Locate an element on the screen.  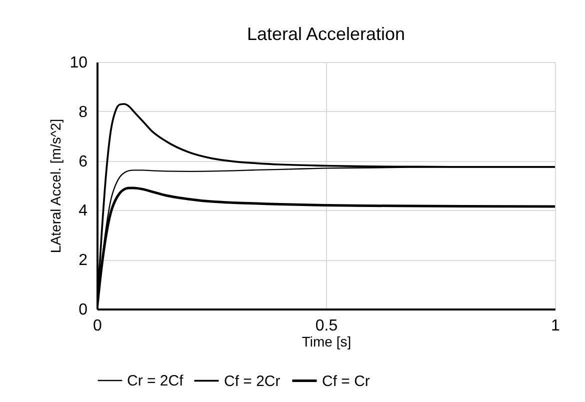
y-tick-label: 0 is located at coordinates (83, 310).